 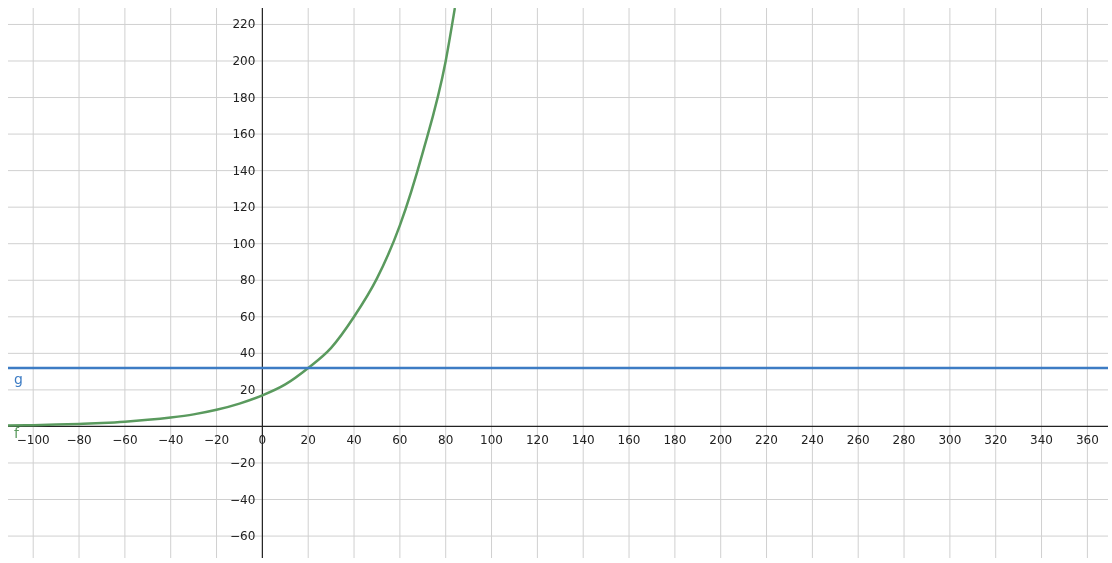 What do you see at coordinates (996, 440) in the screenshot?
I see `x-tick-label: 320` at bounding box center [996, 440].